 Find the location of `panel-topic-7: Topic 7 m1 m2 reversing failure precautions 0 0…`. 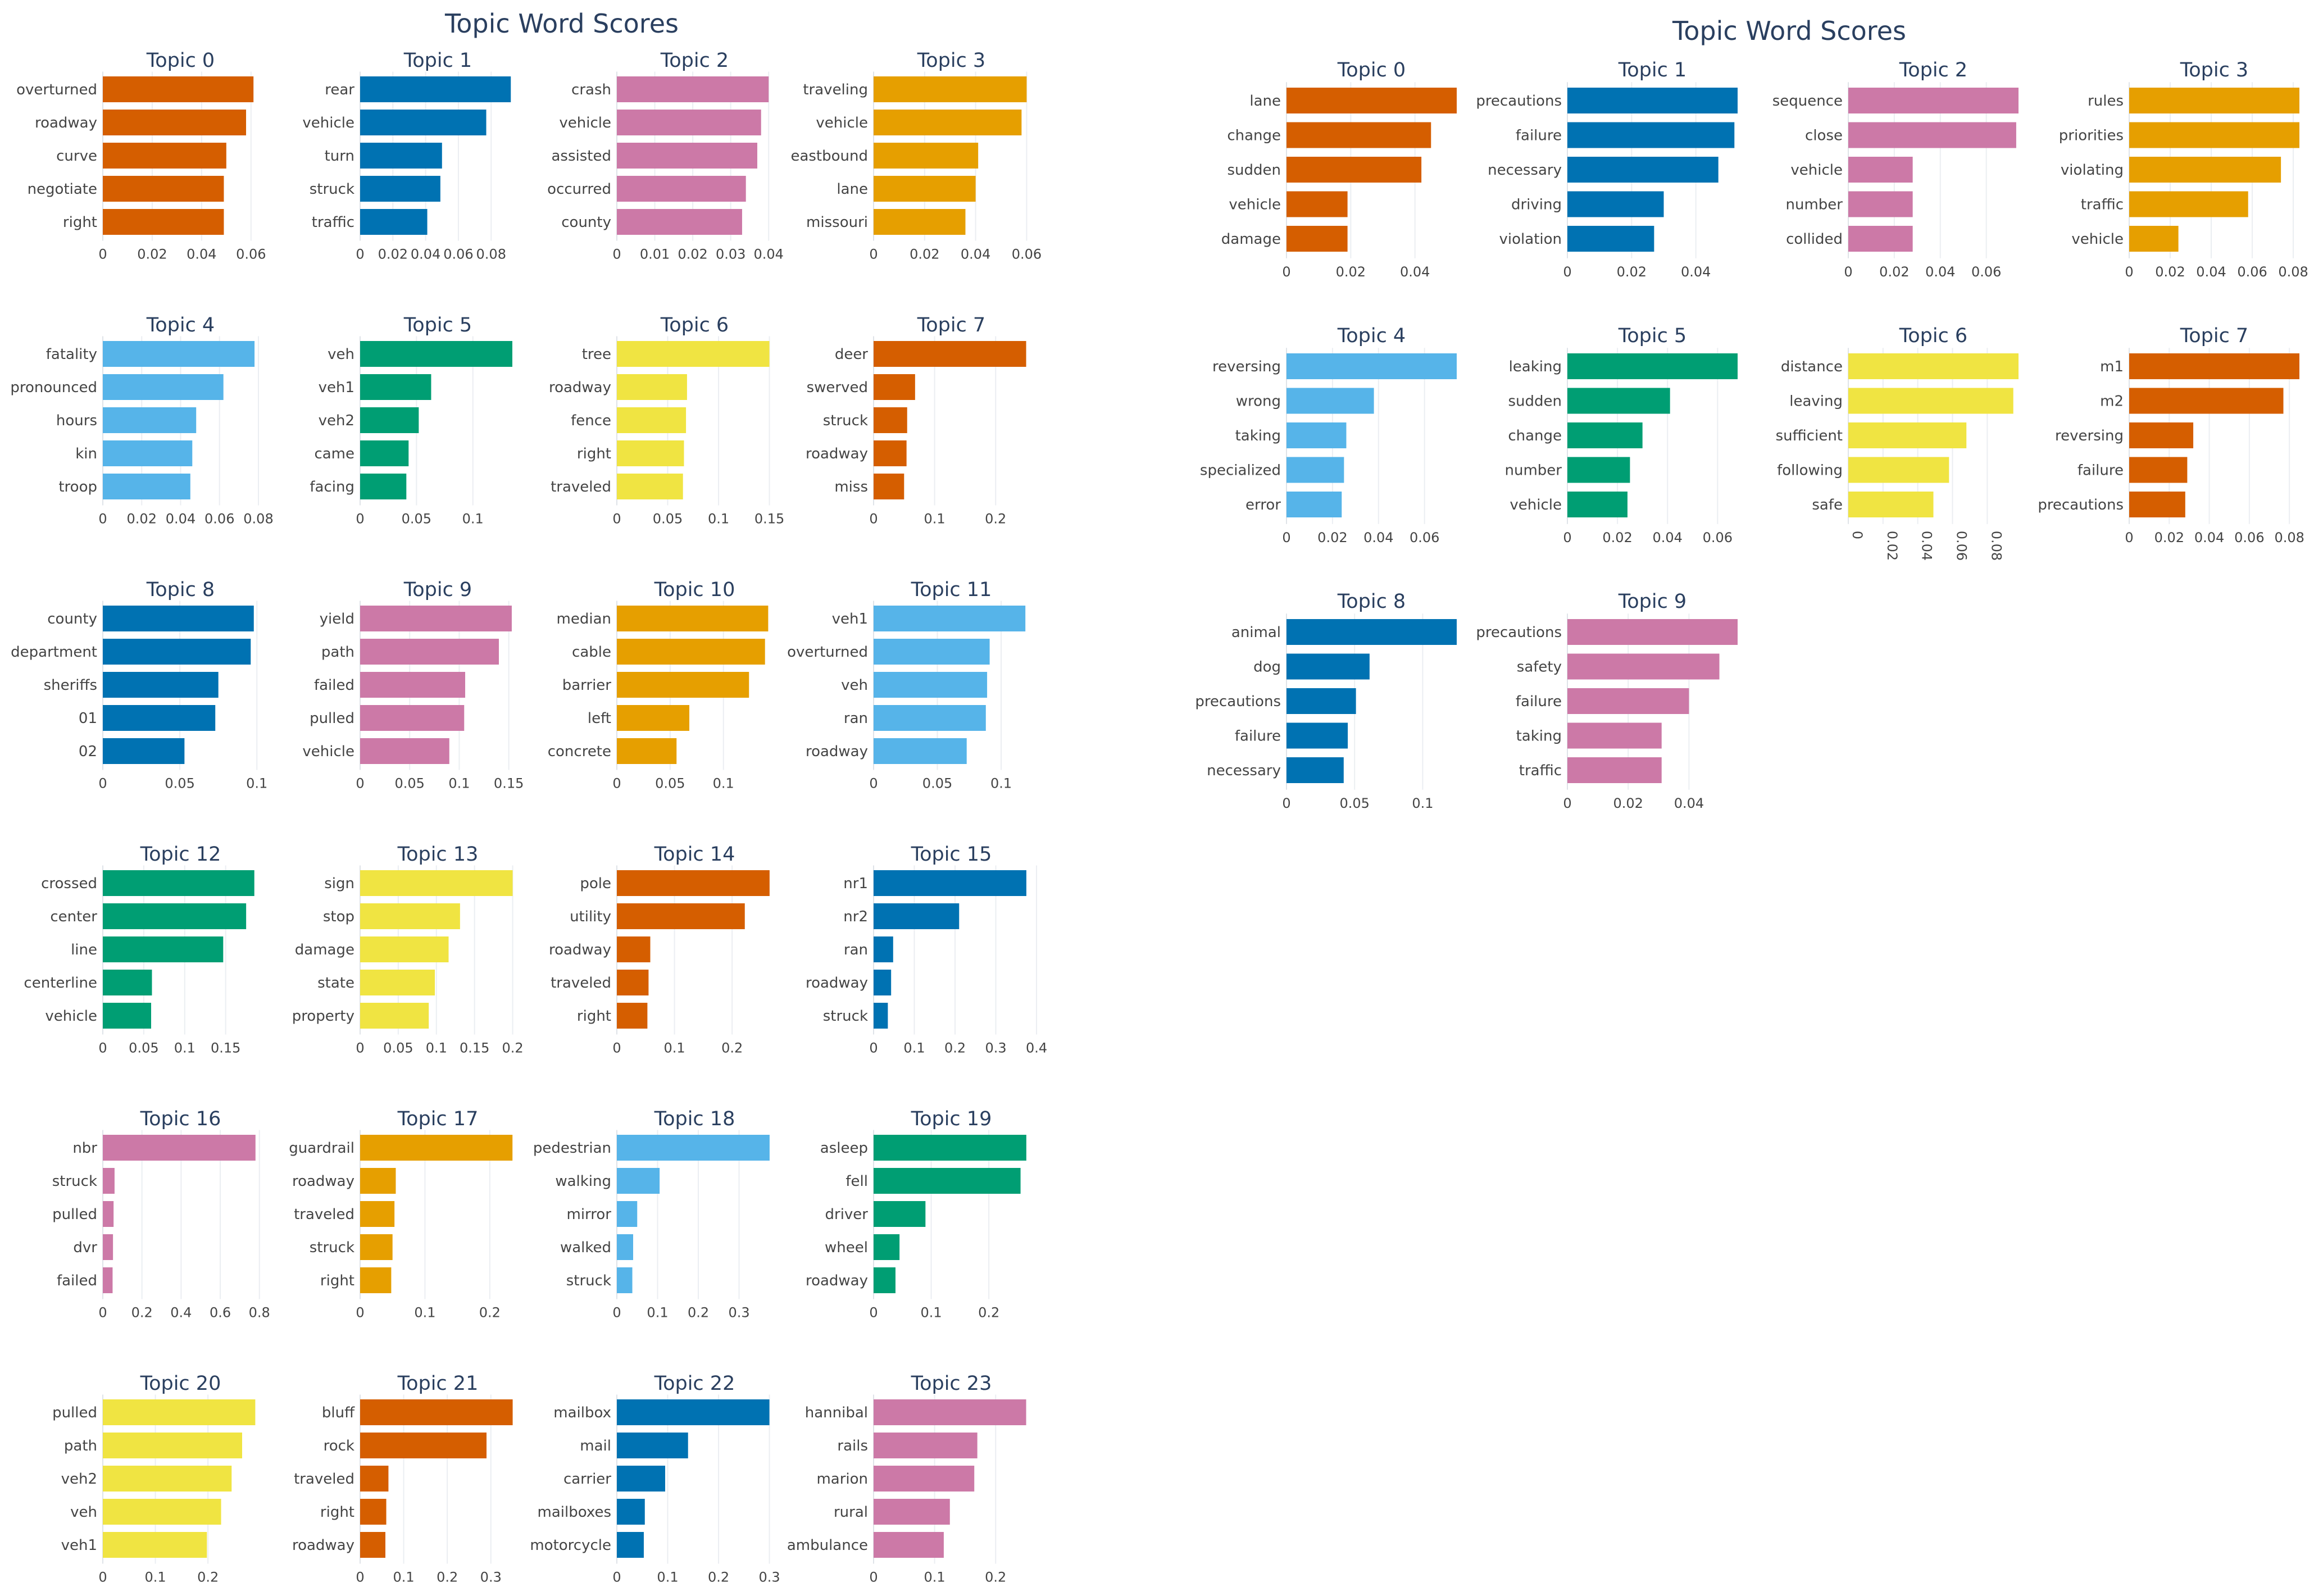

panel-topic-7: Topic 7 m1 m2 reversing failure precautions 0 0… is located at coordinates (2171, 435).